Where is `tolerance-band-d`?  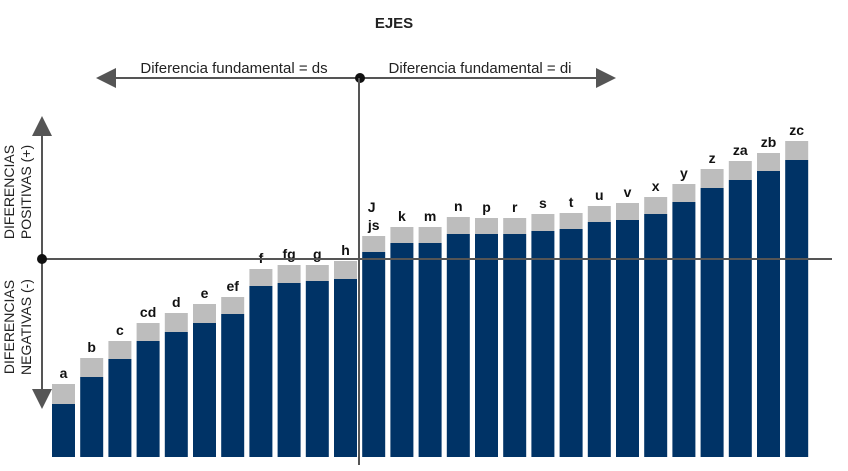 tolerance-band-d is located at coordinates (176, 322).